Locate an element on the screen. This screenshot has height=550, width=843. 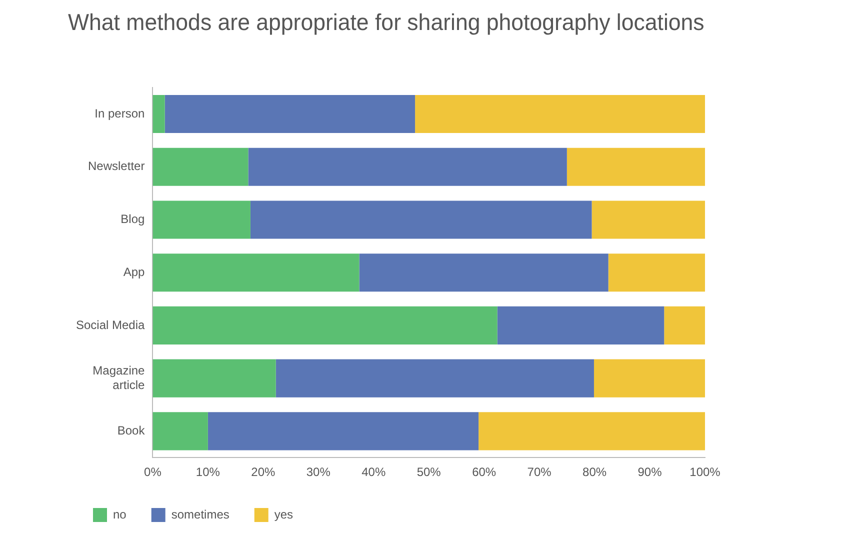
y-tick-label: In person is located at coordinates (119, 113).